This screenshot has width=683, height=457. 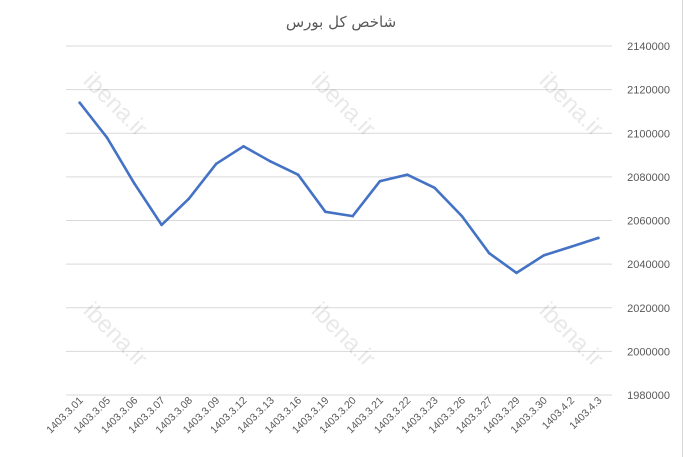 I want to click on chart-title: شاخص کل بورس, so click(x=341, y=22).